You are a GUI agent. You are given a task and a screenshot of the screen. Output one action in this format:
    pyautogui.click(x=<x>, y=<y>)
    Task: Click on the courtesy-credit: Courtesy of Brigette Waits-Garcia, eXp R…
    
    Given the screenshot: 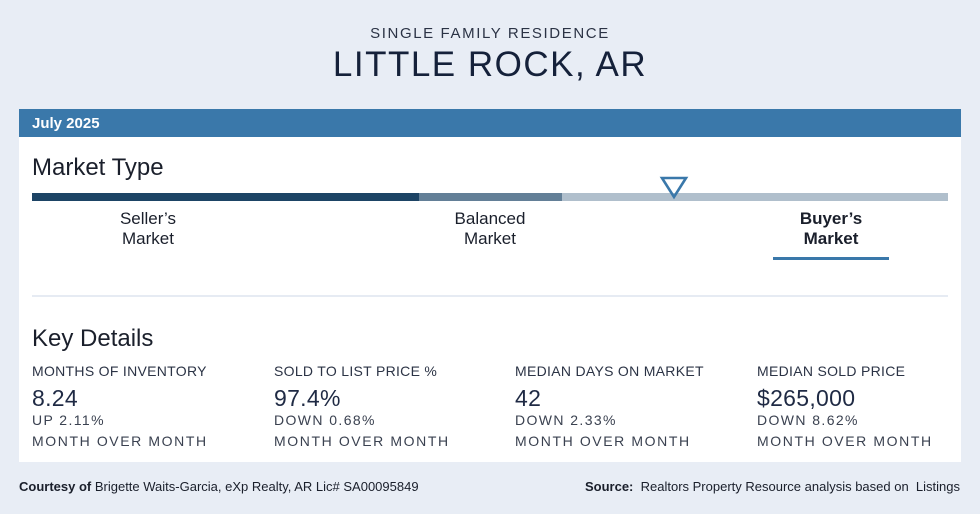 What is the action you would take?
    pyautogui.click(x=219, y=486)
    